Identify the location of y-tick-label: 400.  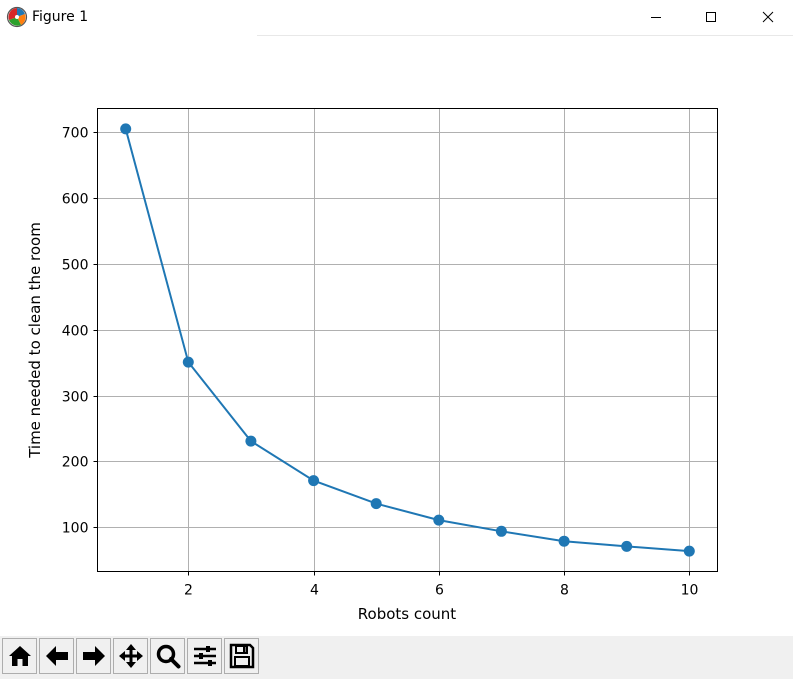
(75, 332).